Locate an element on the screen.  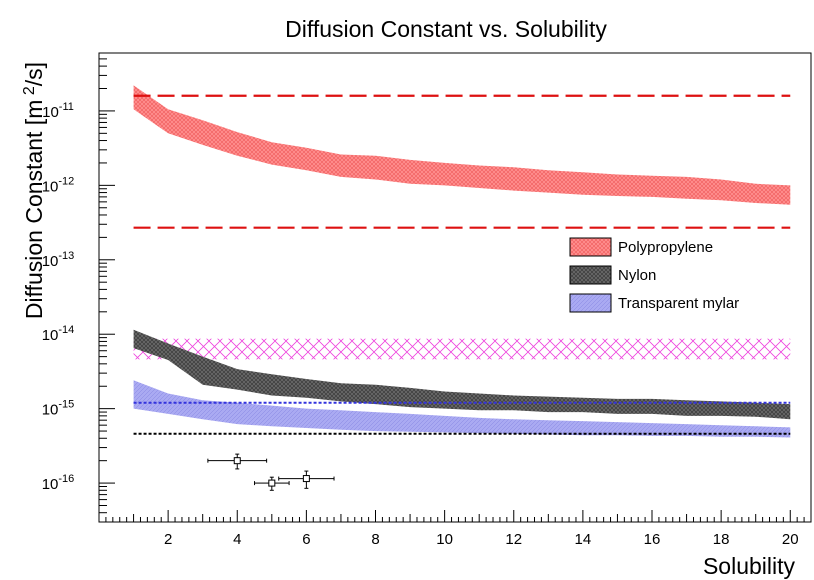
x-tick-label: 18 is located at coordinates (721, 539).